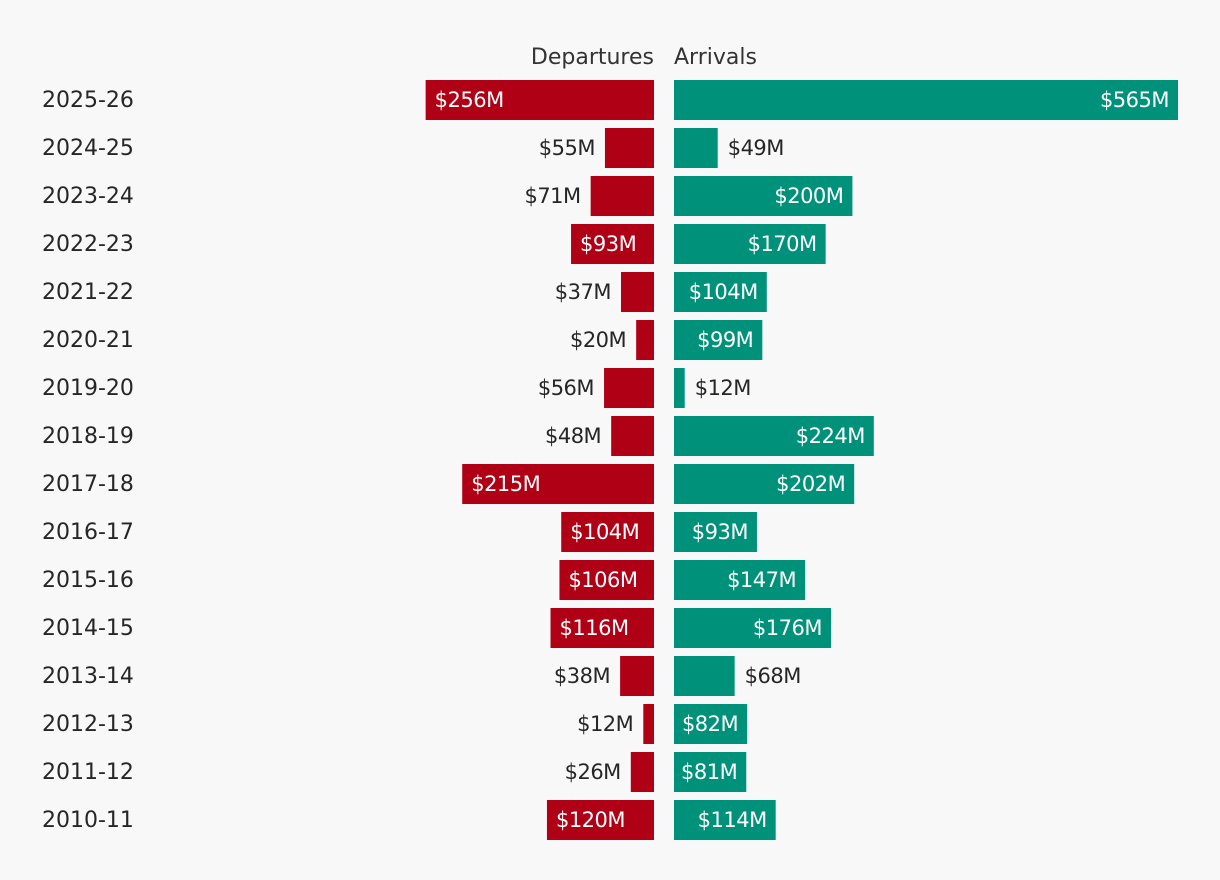 This screenshot has height=880, width=1220. I want to click on season-label: 2018-19, so click(88, 436).